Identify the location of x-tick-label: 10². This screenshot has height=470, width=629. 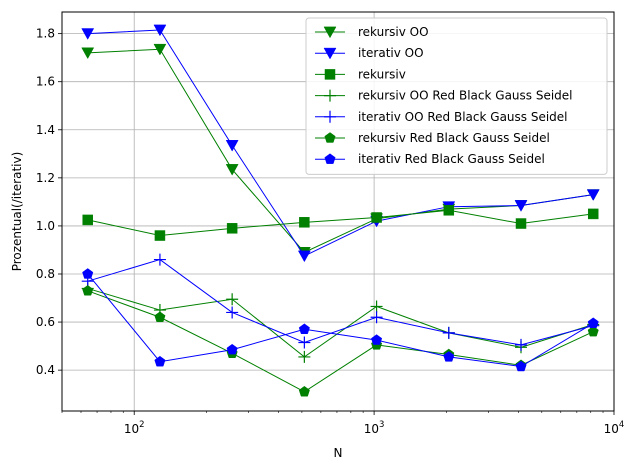
(134, 428).